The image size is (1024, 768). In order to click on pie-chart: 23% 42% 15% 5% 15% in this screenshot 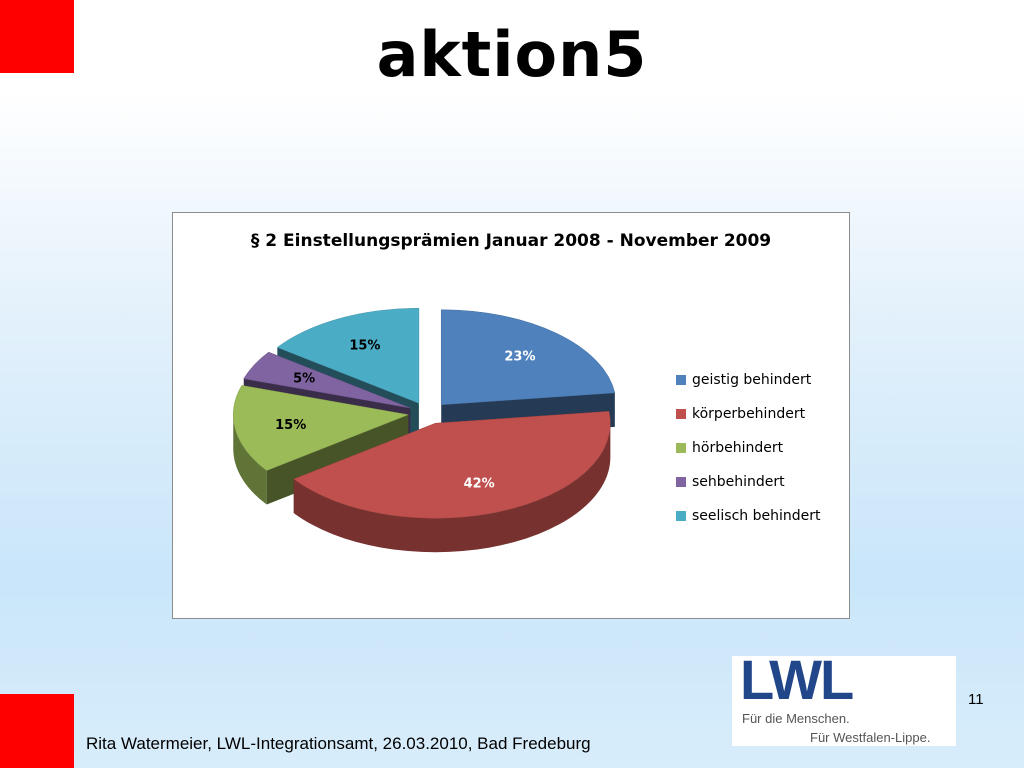, I will do `click(424, 430)`.